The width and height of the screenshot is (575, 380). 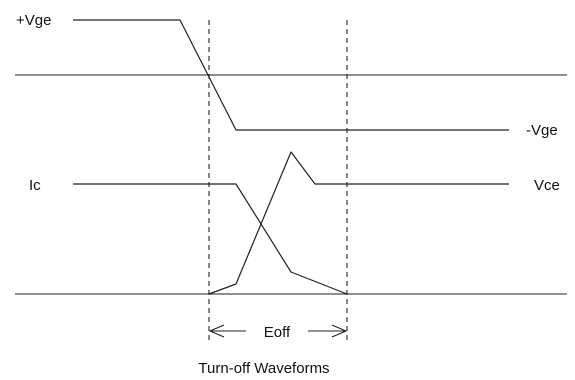 What do you see at coordinates (542, 130) in the screenshot?
I see `negative-gate-voltage-label: -Vge` at bounding box center [542, 130].